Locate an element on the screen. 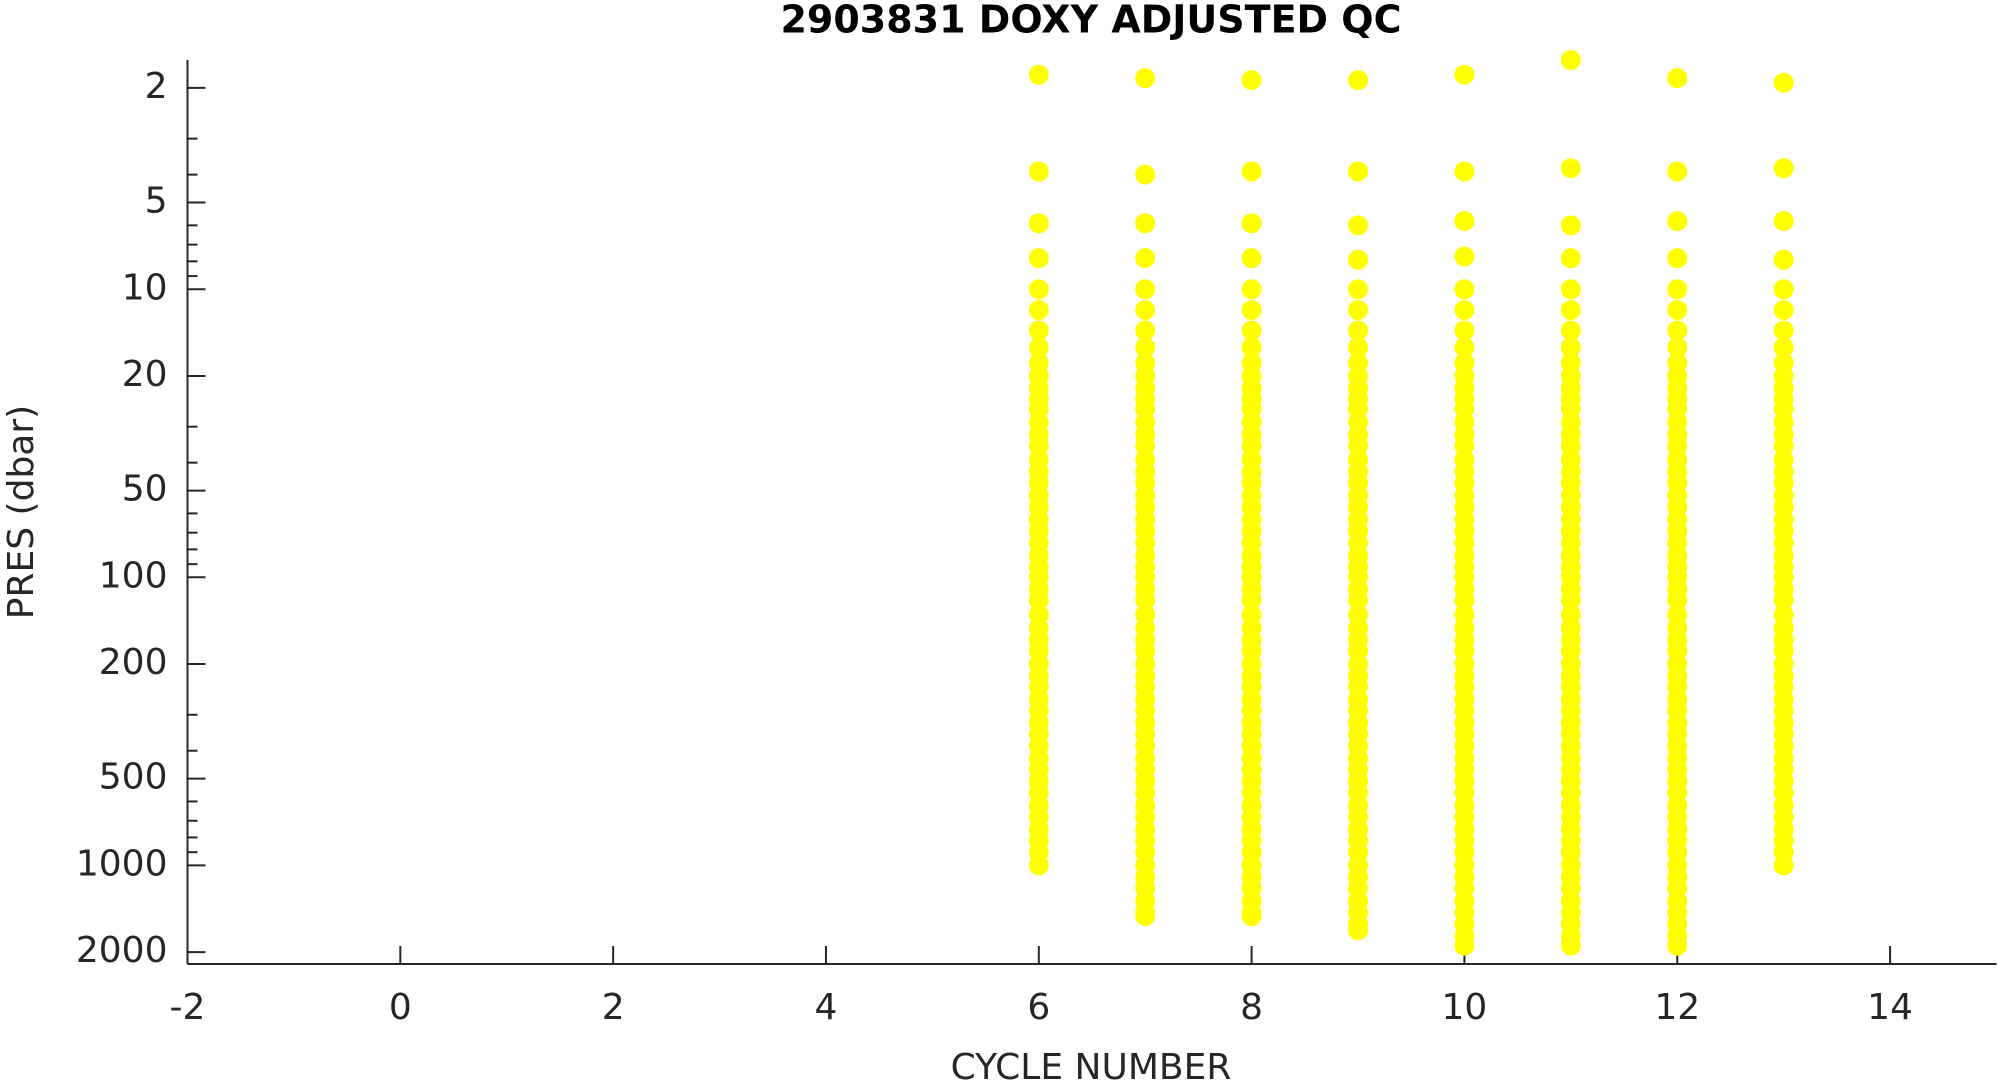 Image resolution: width=1999 pixels, height=1088 pixels. y-tick-label: 1000 is located at coordinates (122, 863).